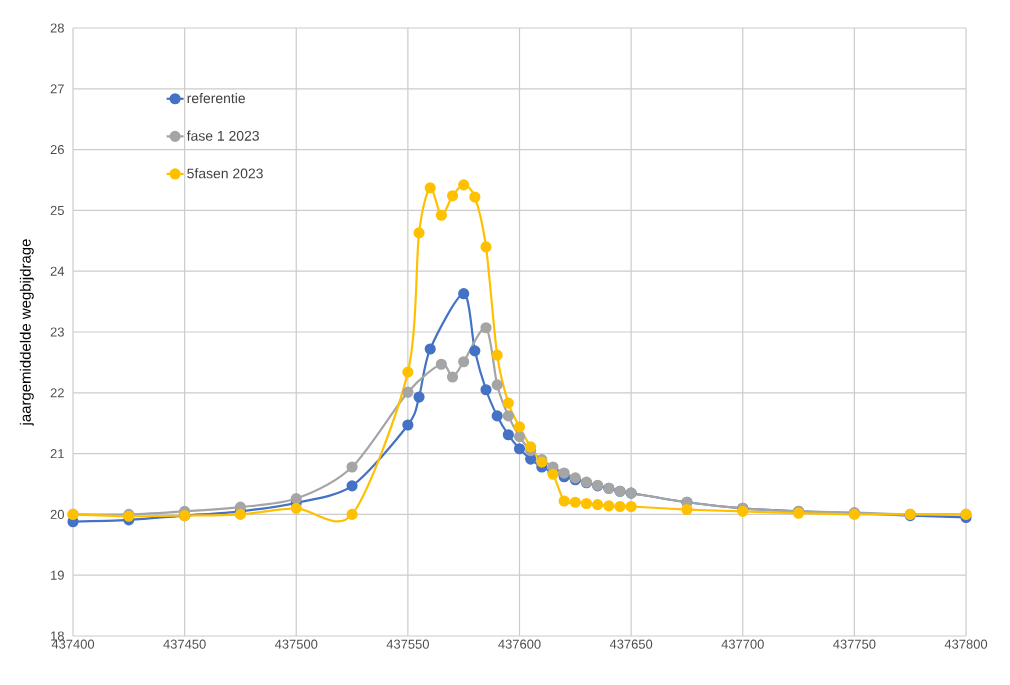 Image resolution: width=1010 pixels, height=685 pixels. Describe the element at coordinates (57, 28) in the screenshot. I see `y-tick-label: 28` at that location.